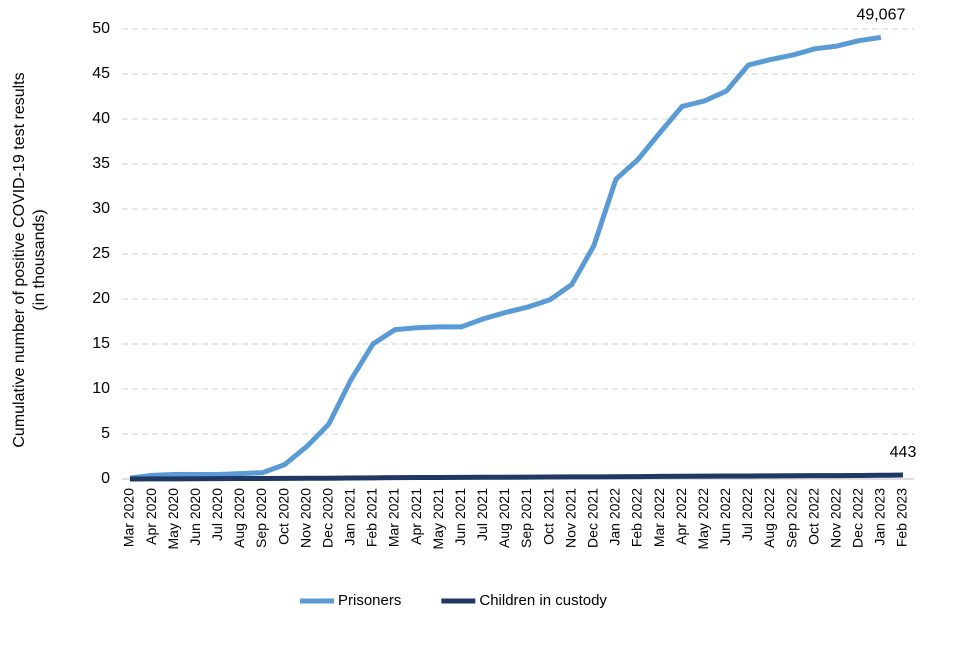 This screenshot has height=645, width=960. I want to click on data-label: 49,067, so click(880, 15).